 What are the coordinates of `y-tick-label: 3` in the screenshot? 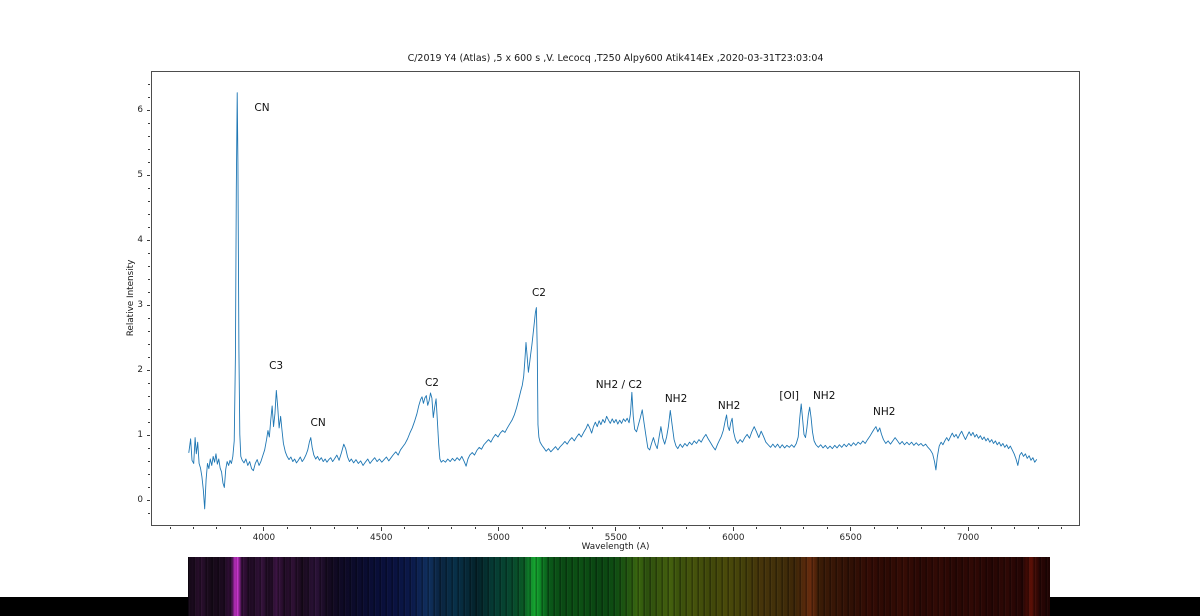 It's located at (140, 305).